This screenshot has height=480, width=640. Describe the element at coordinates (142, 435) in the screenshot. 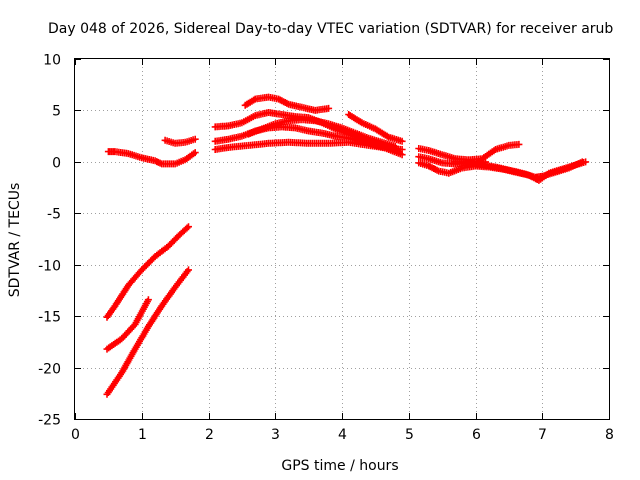

I see `x-tick-label: 1` at that location.